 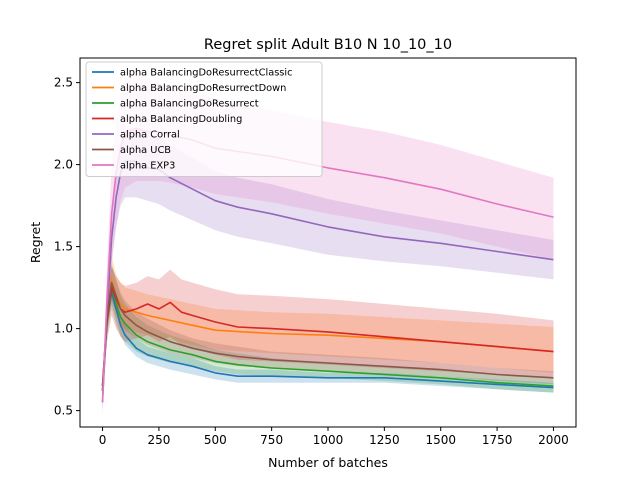 I want to click on x-tick-label-1: 250, so click(x=158, y=440).